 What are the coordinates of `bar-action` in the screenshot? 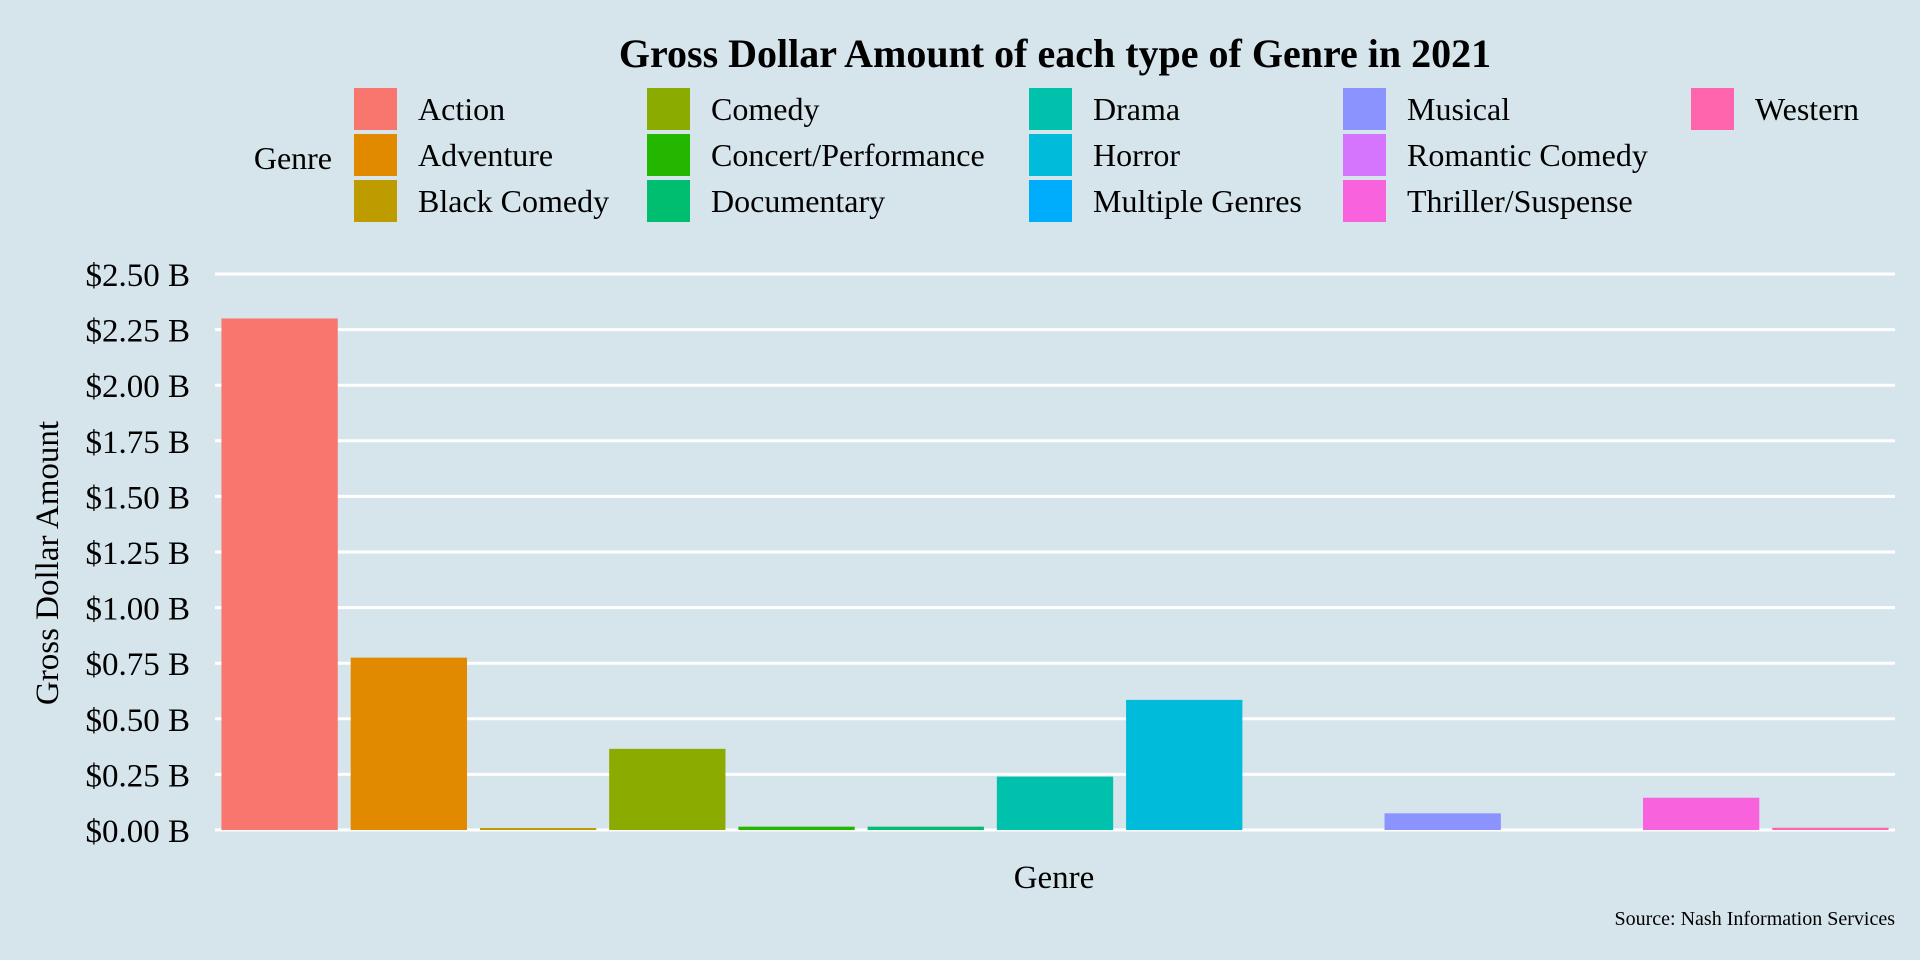 It's located at (279, 574).